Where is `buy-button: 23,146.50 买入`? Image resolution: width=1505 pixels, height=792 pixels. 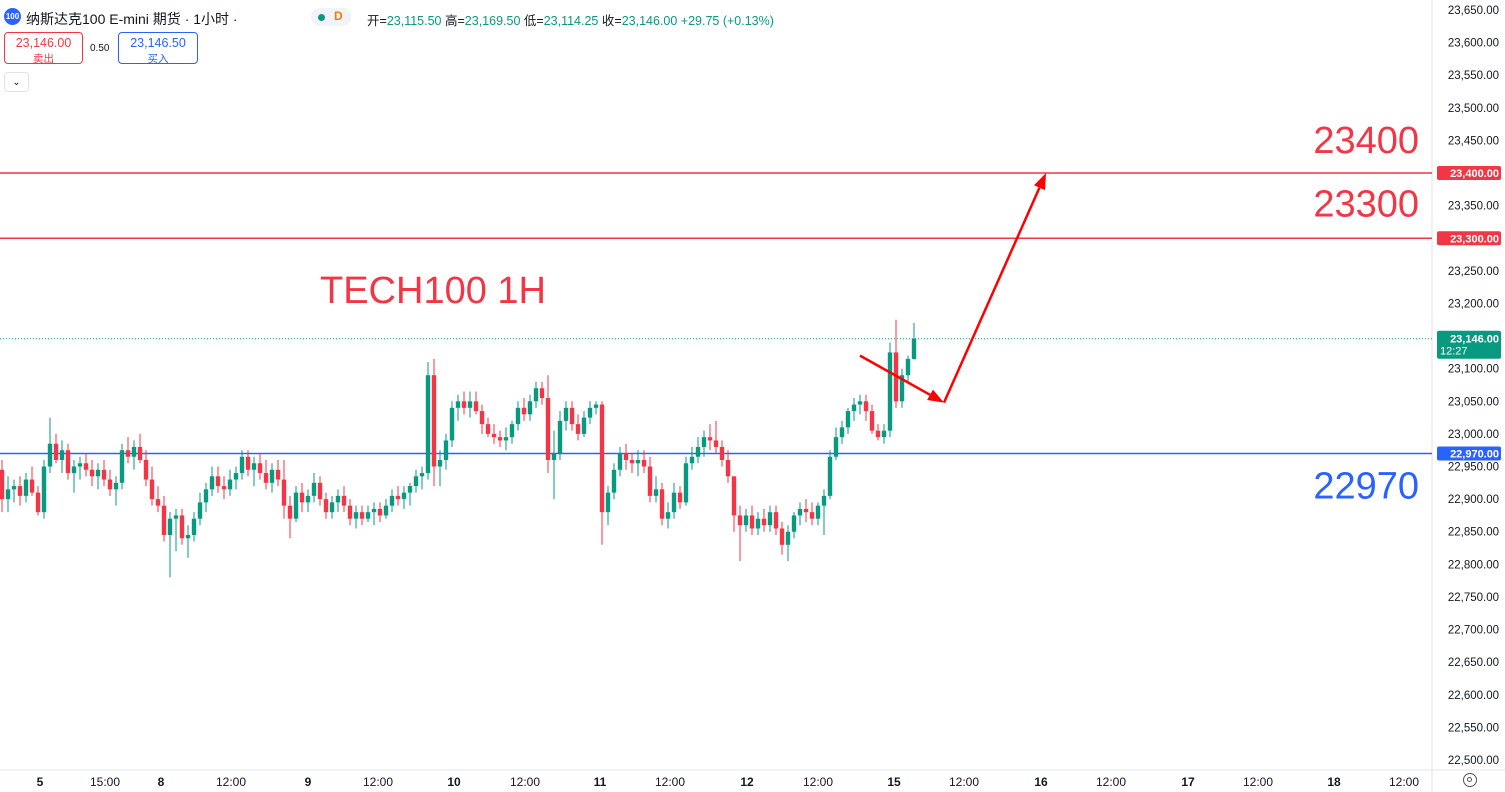
buy-button: 23,146.50 买入 is located at coordinates (158, 48).